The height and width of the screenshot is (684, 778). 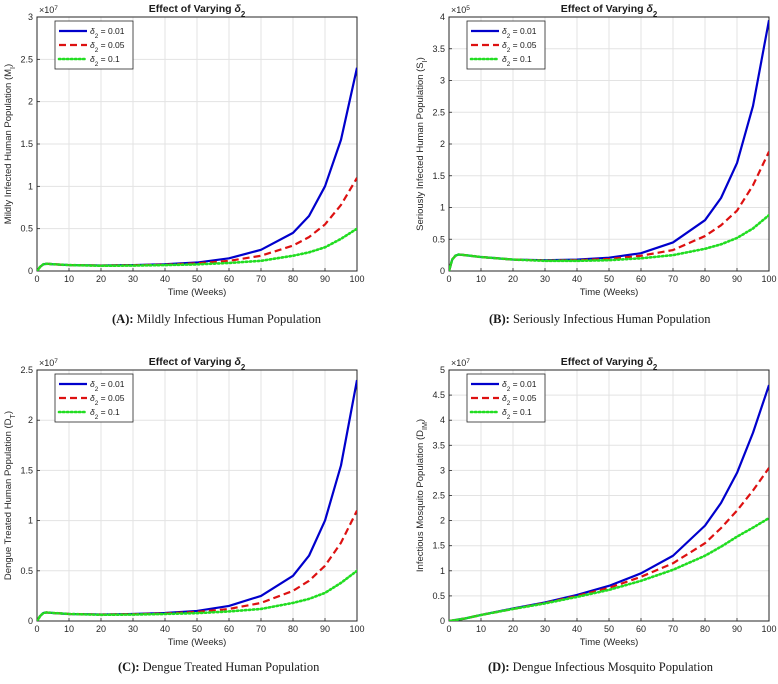 I want to click on y-tick-label: 4, so click(x=442, y=420).